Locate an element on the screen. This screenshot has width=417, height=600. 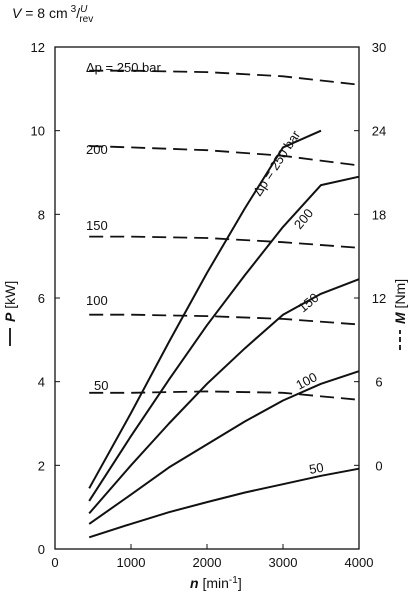
right-axis-label-group: M [Nm] is located at coordinates (400, 314).